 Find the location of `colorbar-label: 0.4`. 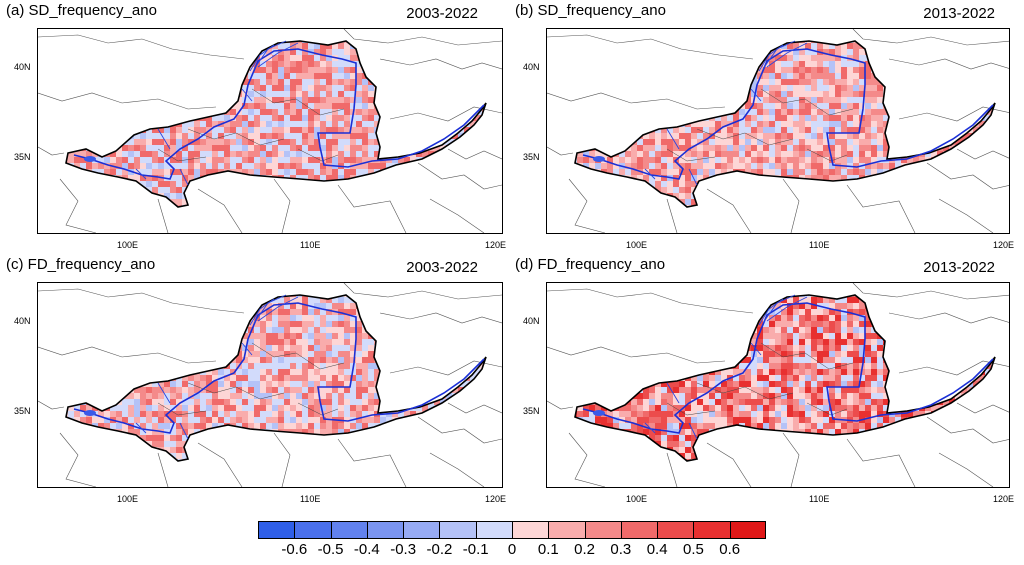

colorbar-label: 0.4 is located at coordinates (657, 549).